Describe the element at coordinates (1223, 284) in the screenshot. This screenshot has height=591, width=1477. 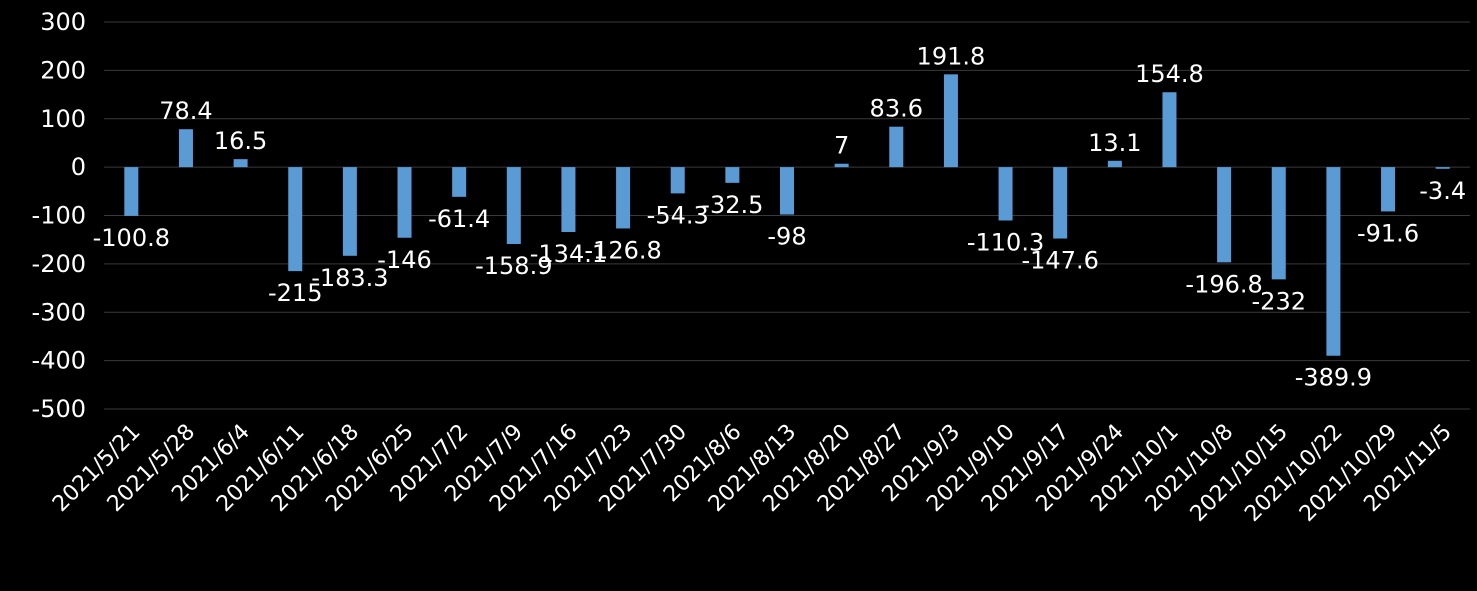
I see `data-label: -196.8` at that location.